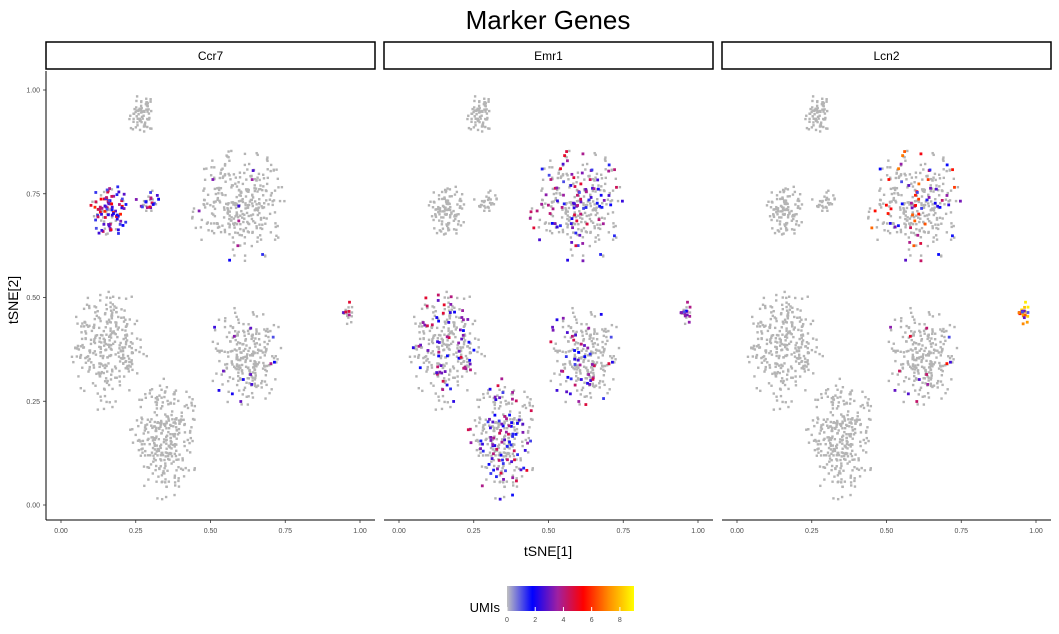 This screenshot has width=1059, height=634. I want to click on panel-strip, so click(548, 55).